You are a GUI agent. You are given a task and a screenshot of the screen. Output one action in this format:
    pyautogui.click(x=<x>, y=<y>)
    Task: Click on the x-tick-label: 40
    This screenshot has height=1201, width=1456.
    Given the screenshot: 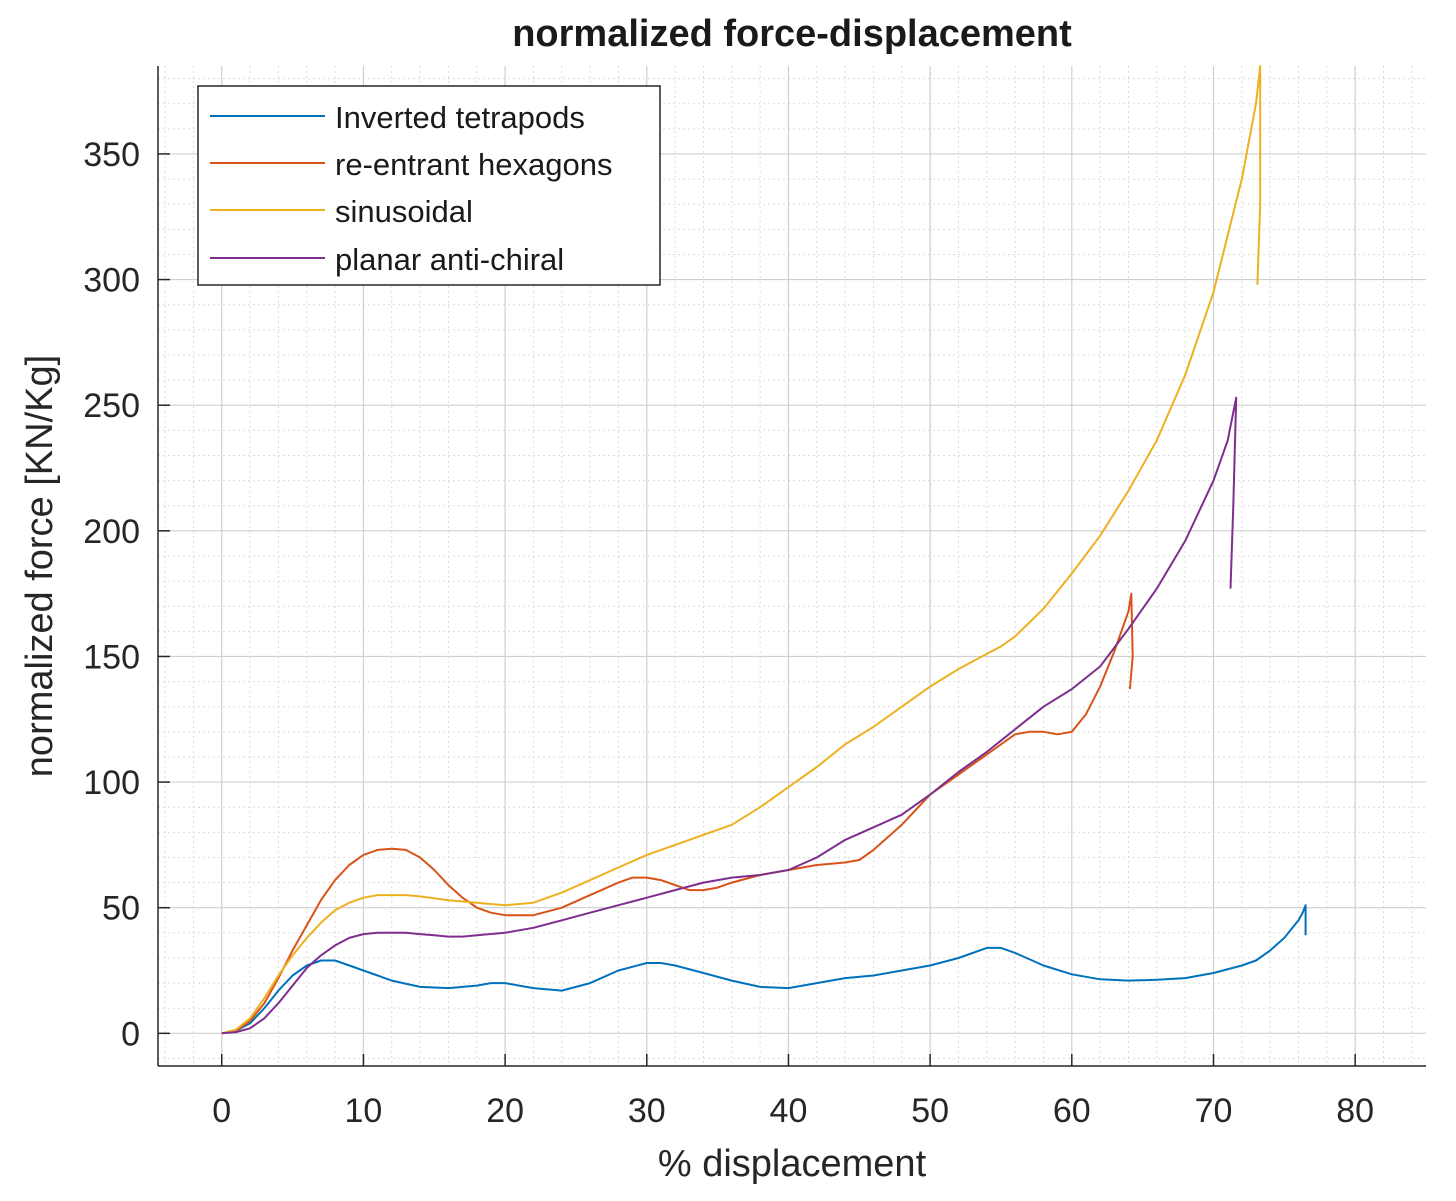 What is the action you would take?
    pyautogui.click(x=789, y=1111)
    